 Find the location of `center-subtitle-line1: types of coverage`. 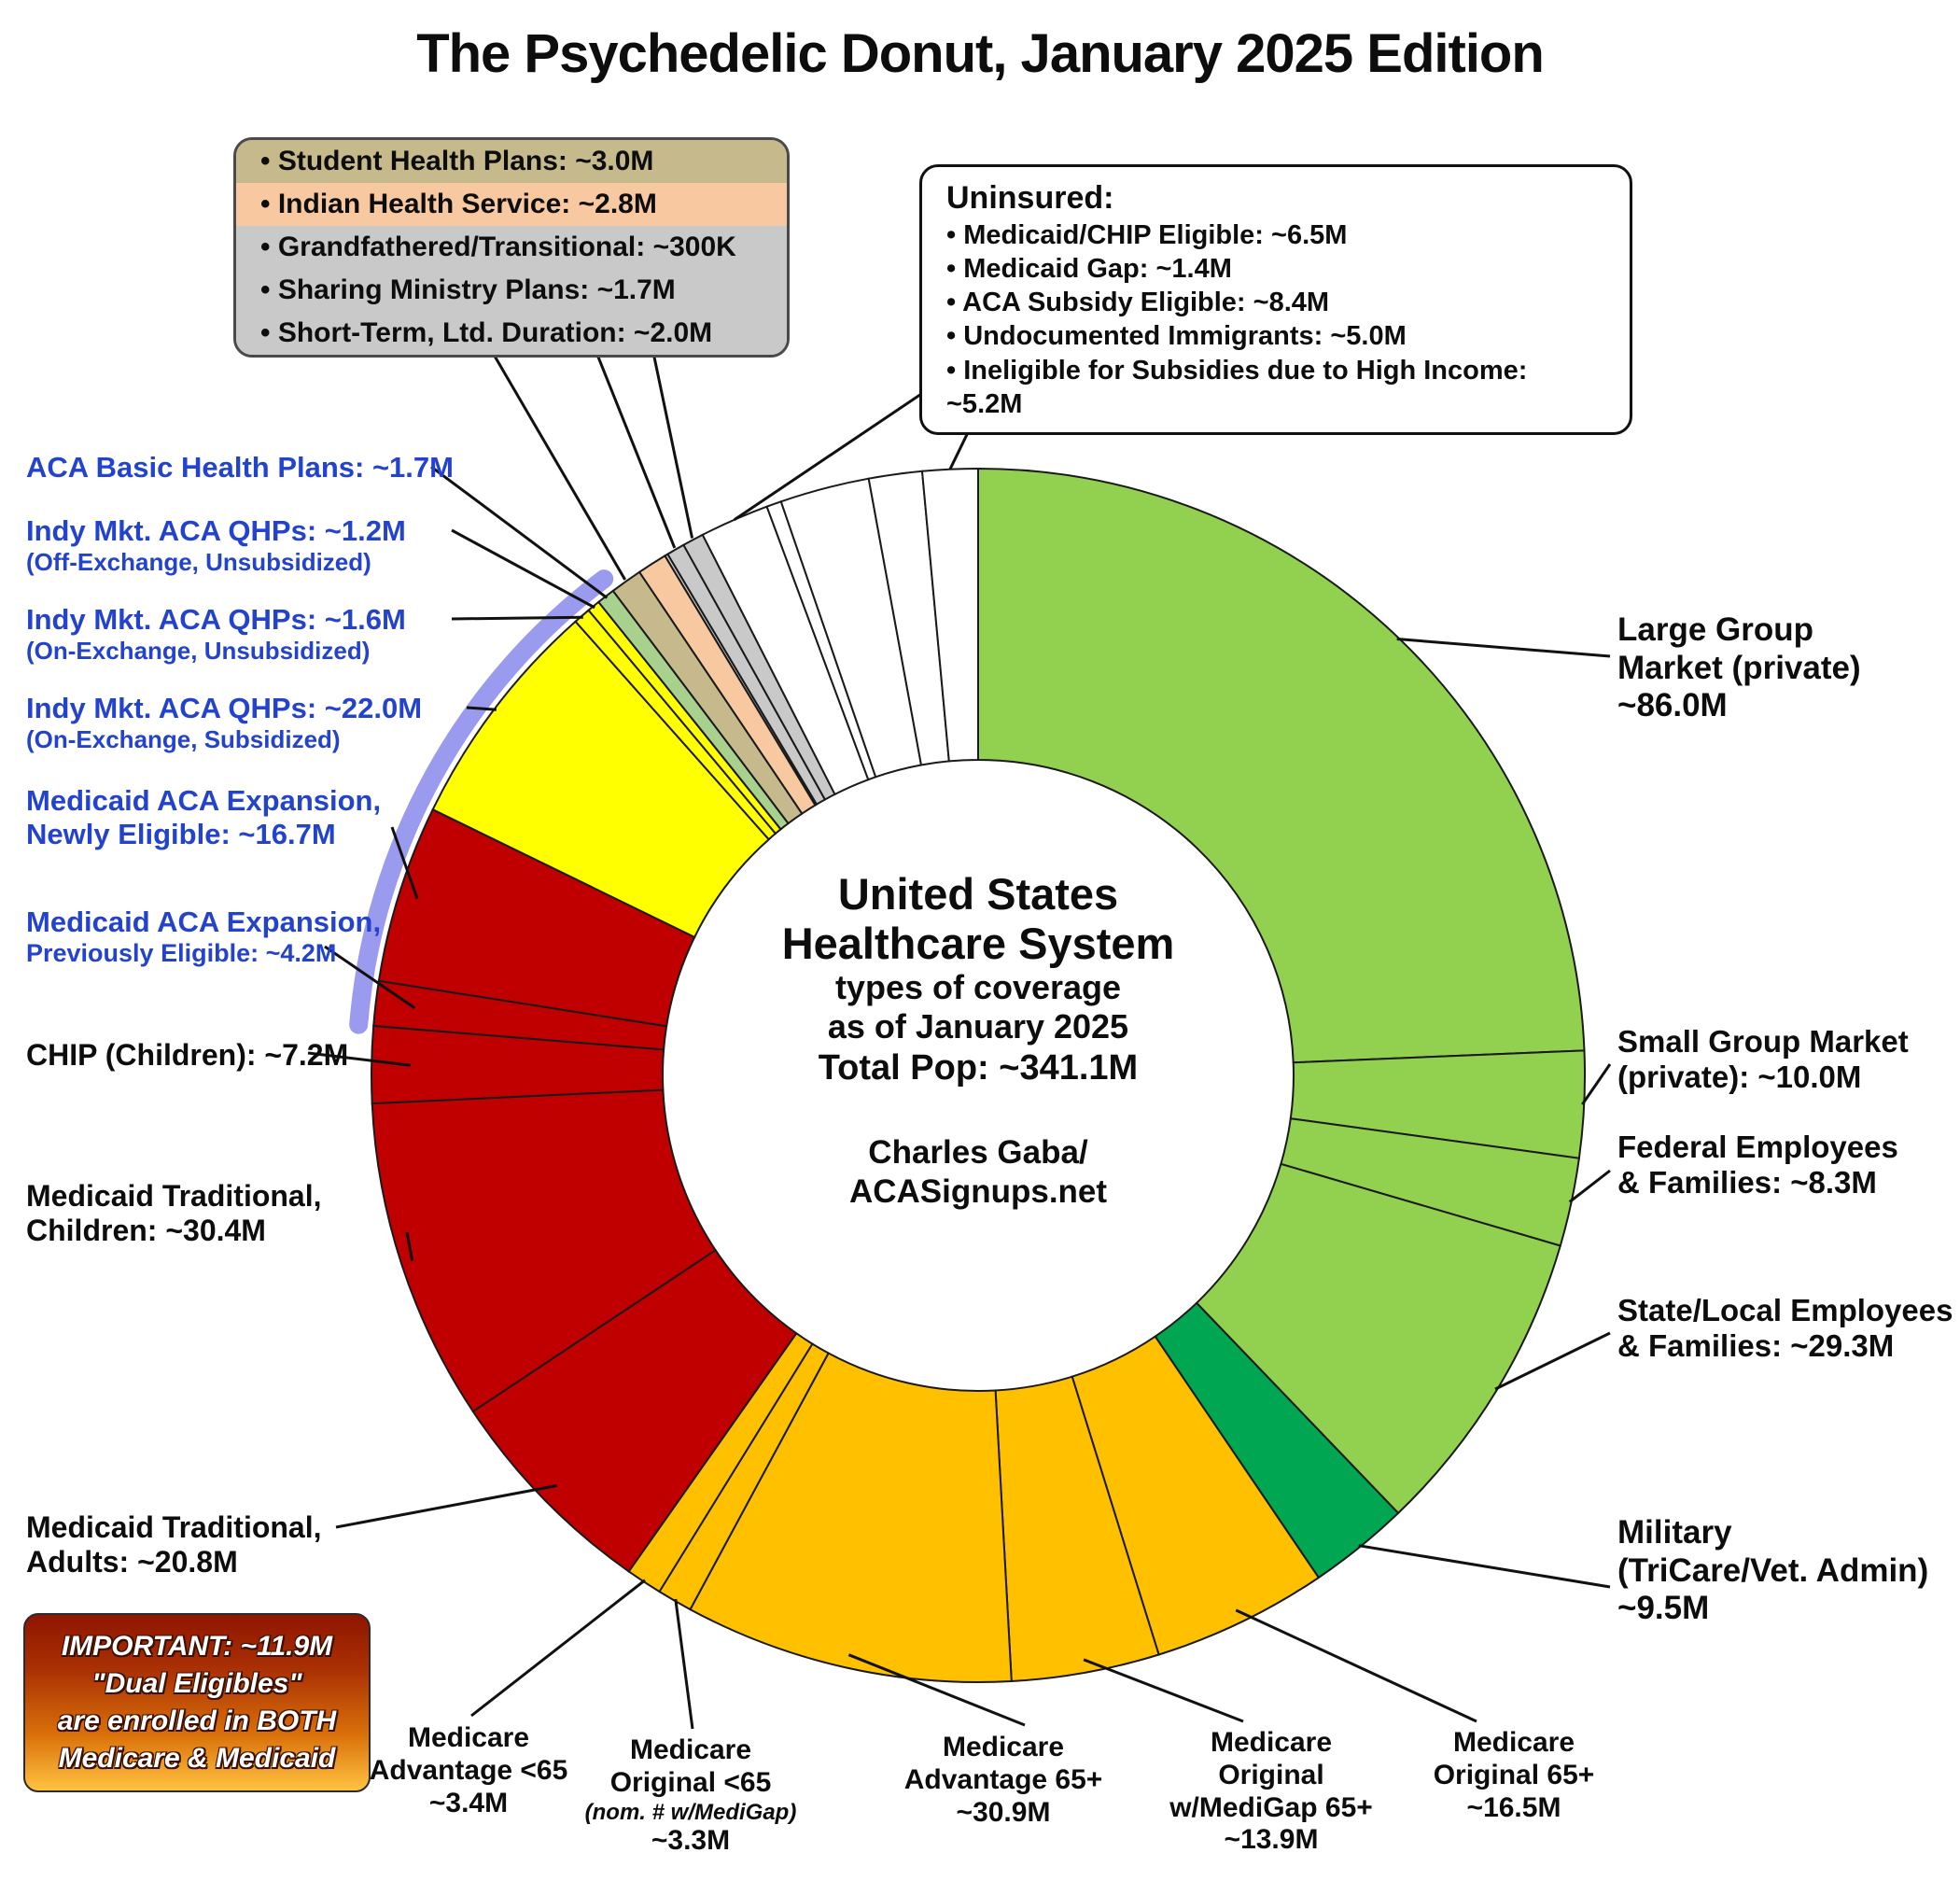

center-subtitle-line1: types of coverage is located at coordinates (978, 987).